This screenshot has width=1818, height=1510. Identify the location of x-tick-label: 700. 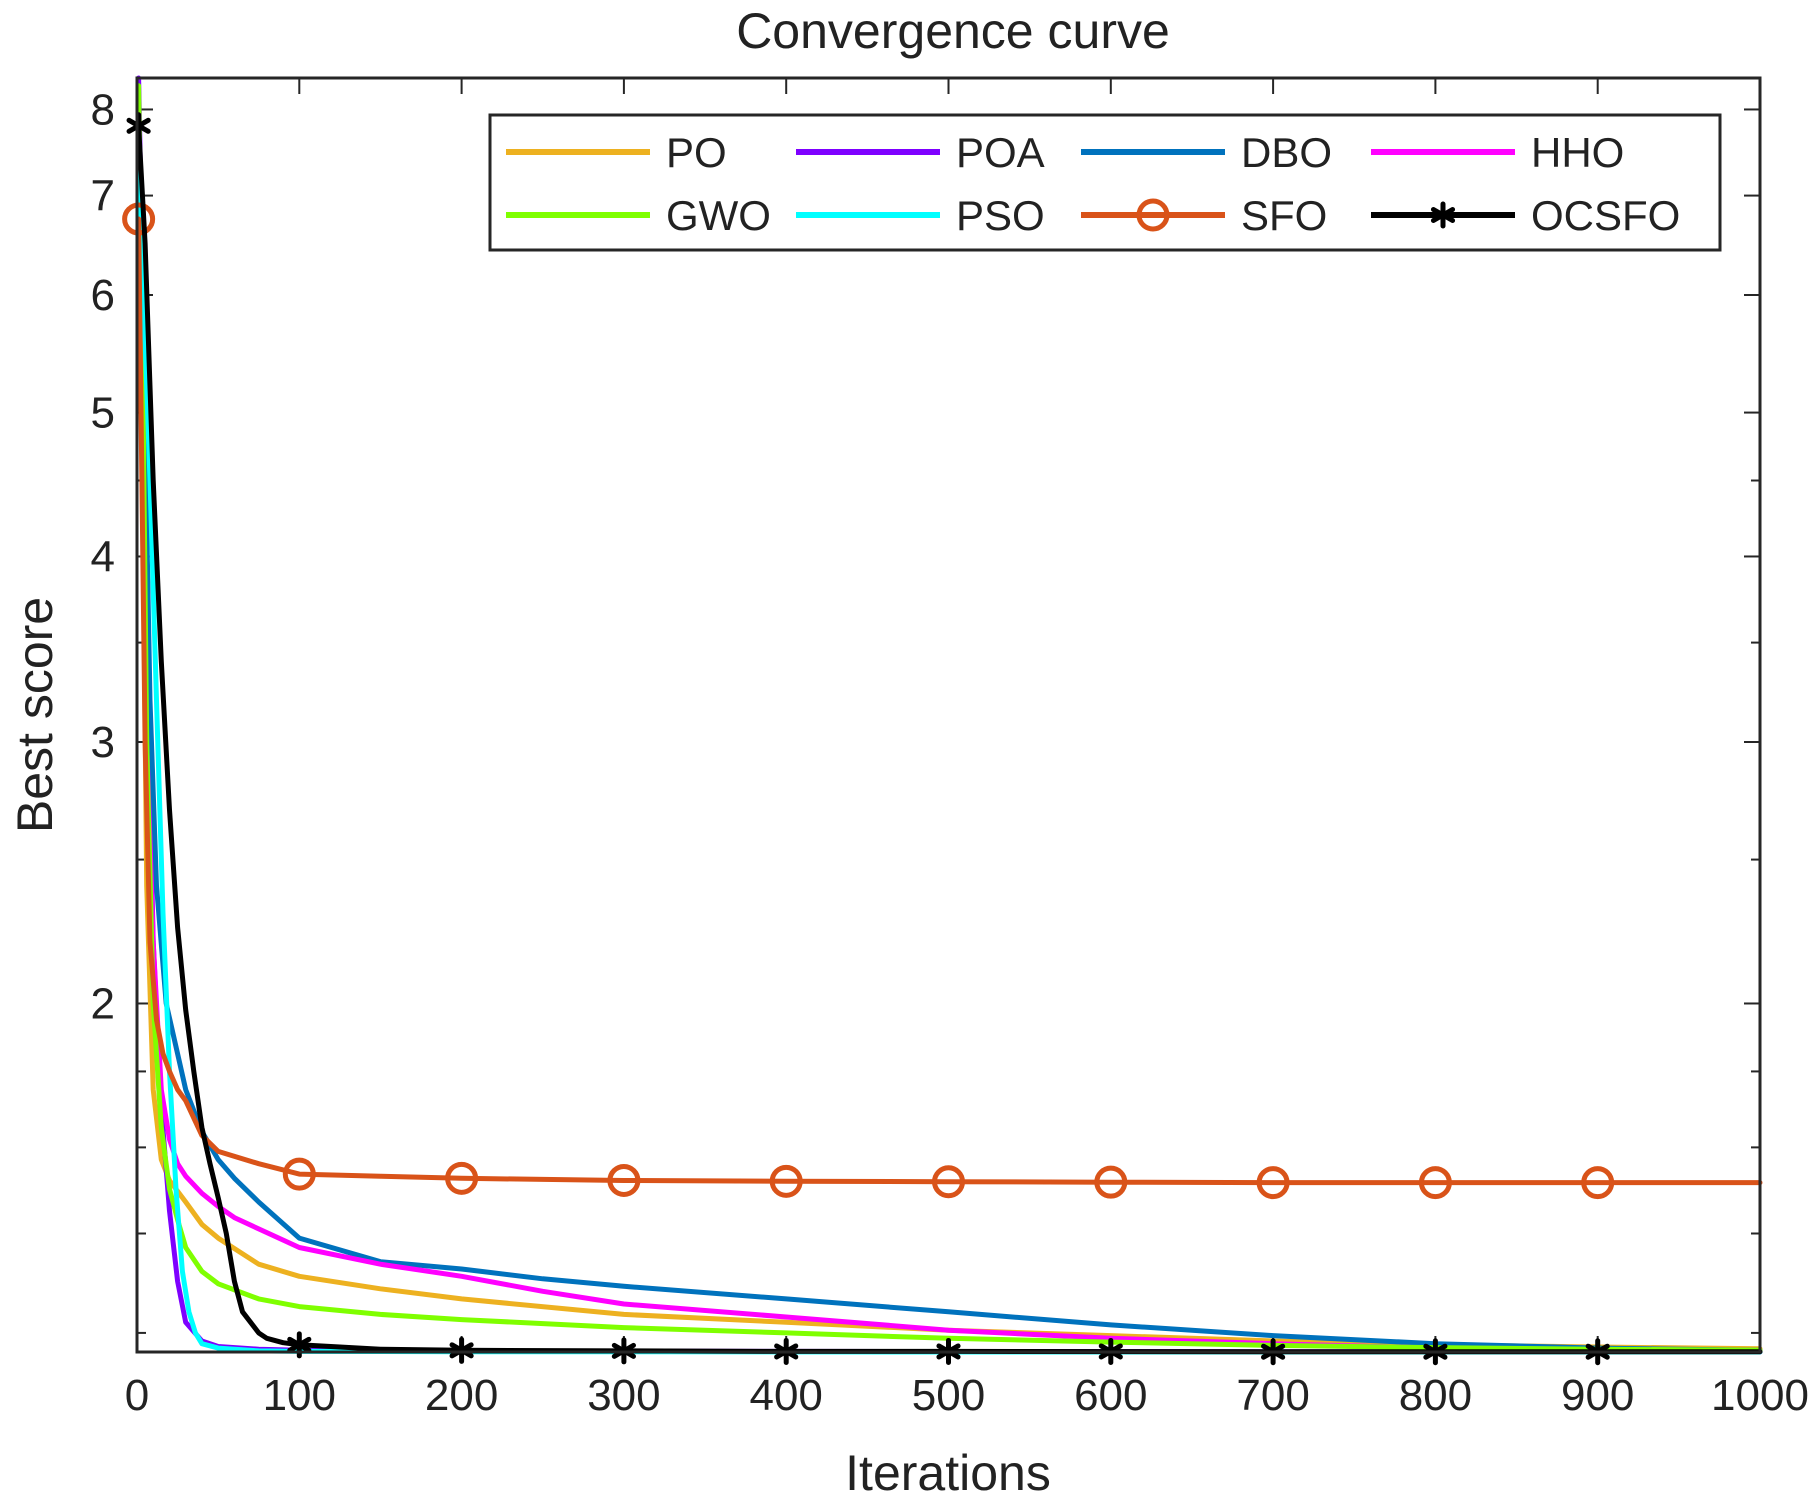
(1272, 1395).